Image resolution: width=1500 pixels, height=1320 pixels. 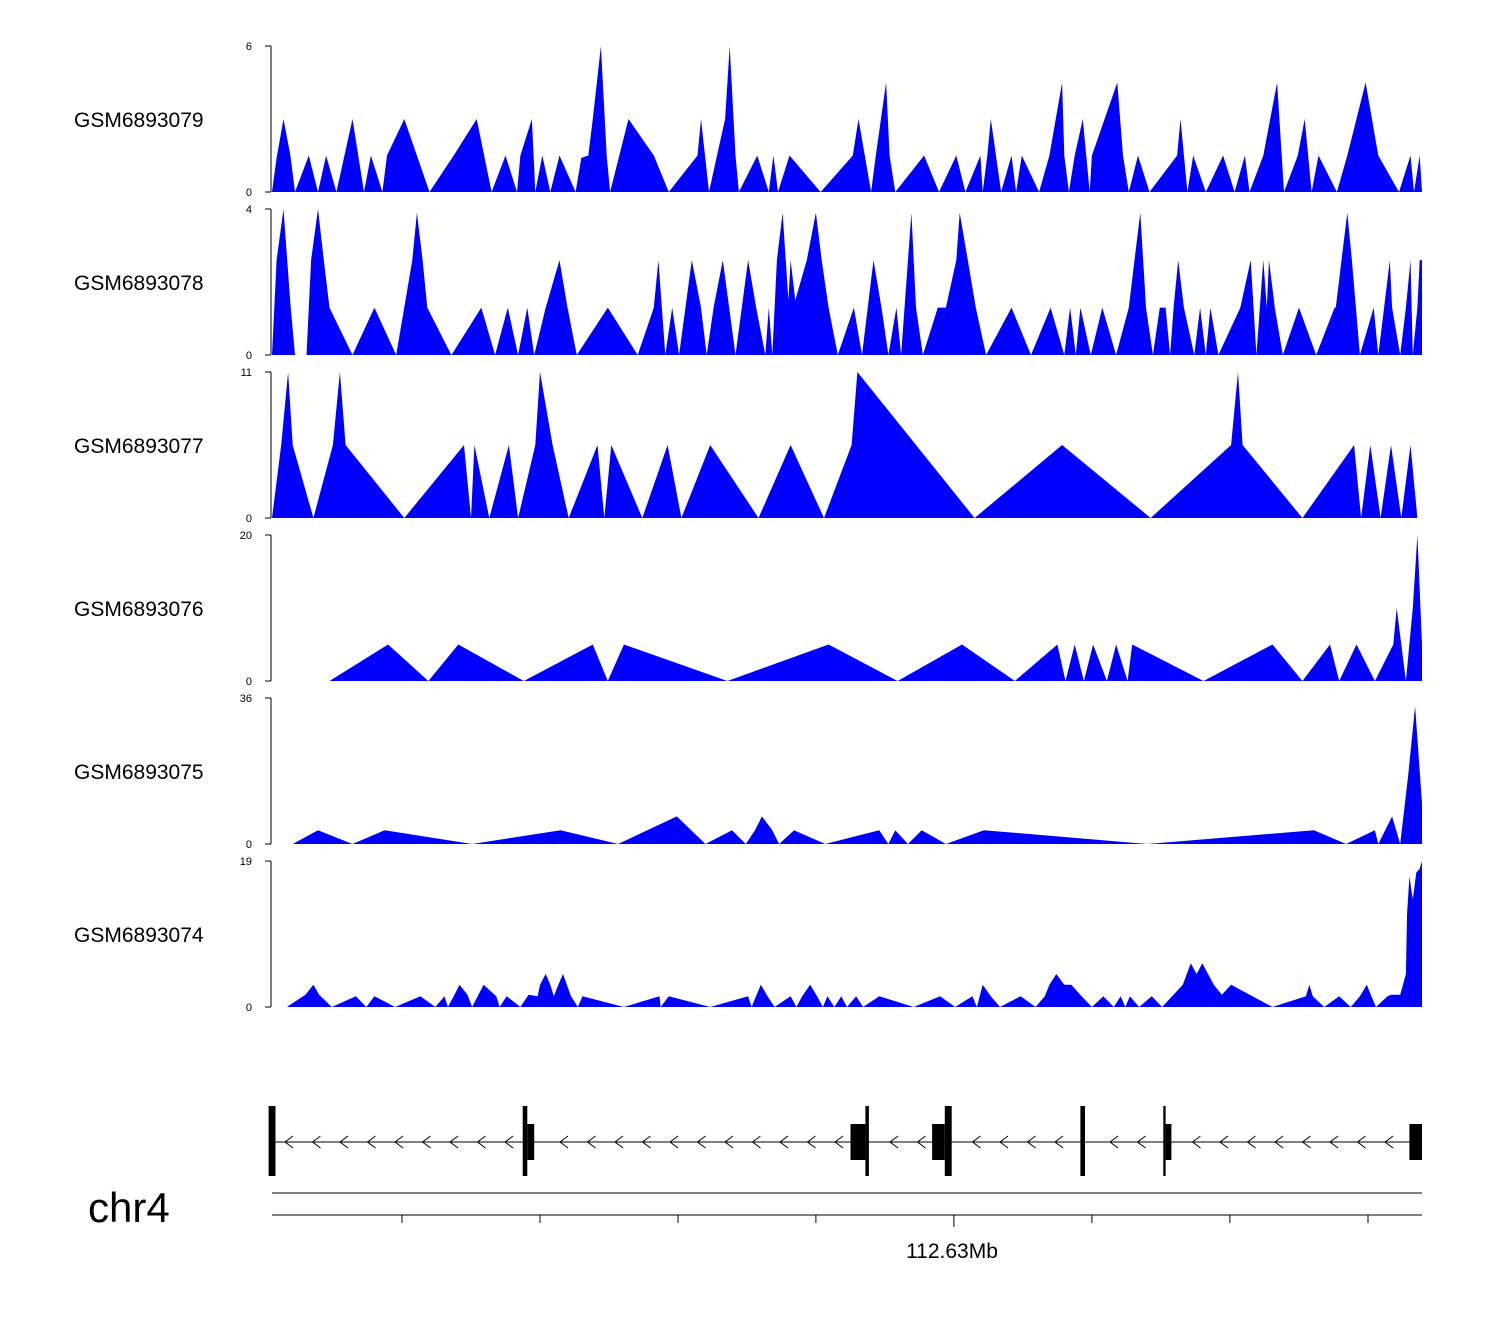 I want to click on track-label: GSM6893075, so click(x=139, y=772).